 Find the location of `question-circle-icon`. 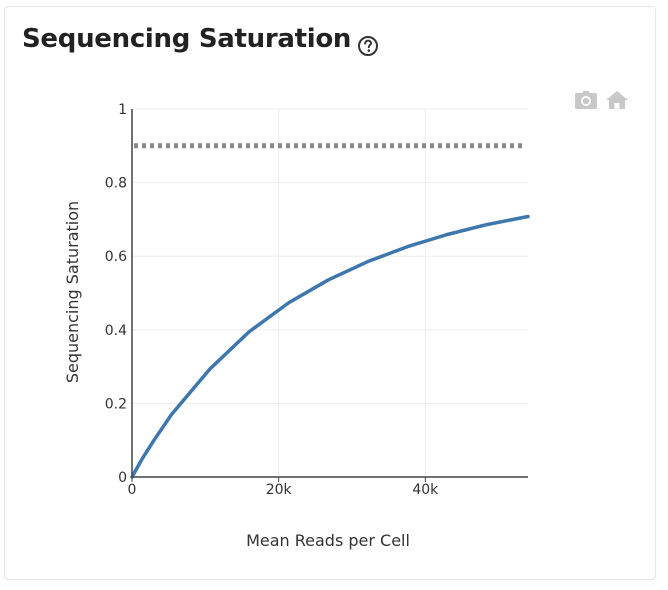

question-circle-icon is located at coordinates (368, 46).